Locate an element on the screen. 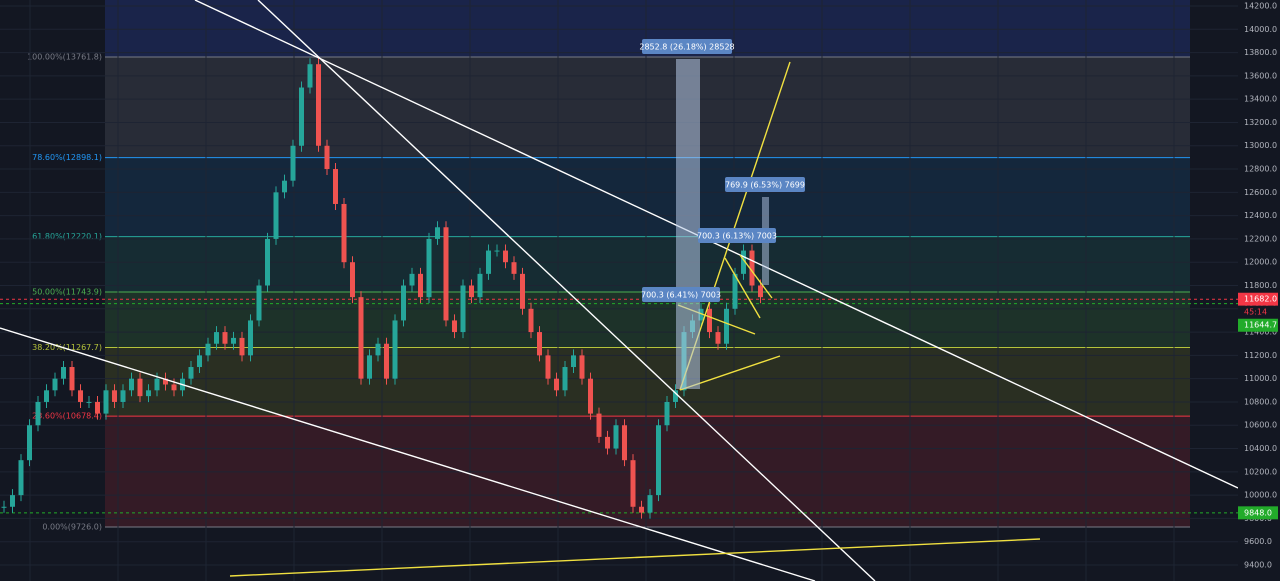 This screenshot has width=1280, height=581. price-label: 11644.7 is located at coordinates (1260, 325).